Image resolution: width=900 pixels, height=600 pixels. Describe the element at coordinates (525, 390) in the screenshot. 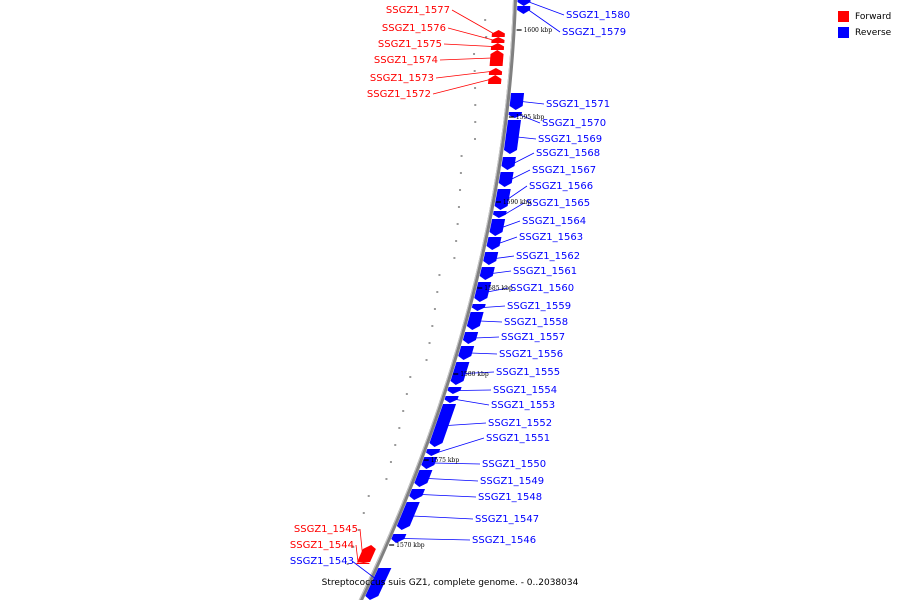

I see `gene-label: SSGZ1_1554` at that location.